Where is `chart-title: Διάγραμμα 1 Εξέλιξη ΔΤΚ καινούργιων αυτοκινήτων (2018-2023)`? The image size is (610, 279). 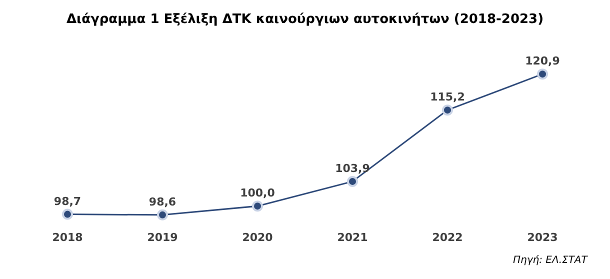 chart-title: Διάγραμμα 1 Εξέλιξη ΔΤΚ καινούργιων αυτοκινήτων (2018-2023) is located at coordinates (305, 20).